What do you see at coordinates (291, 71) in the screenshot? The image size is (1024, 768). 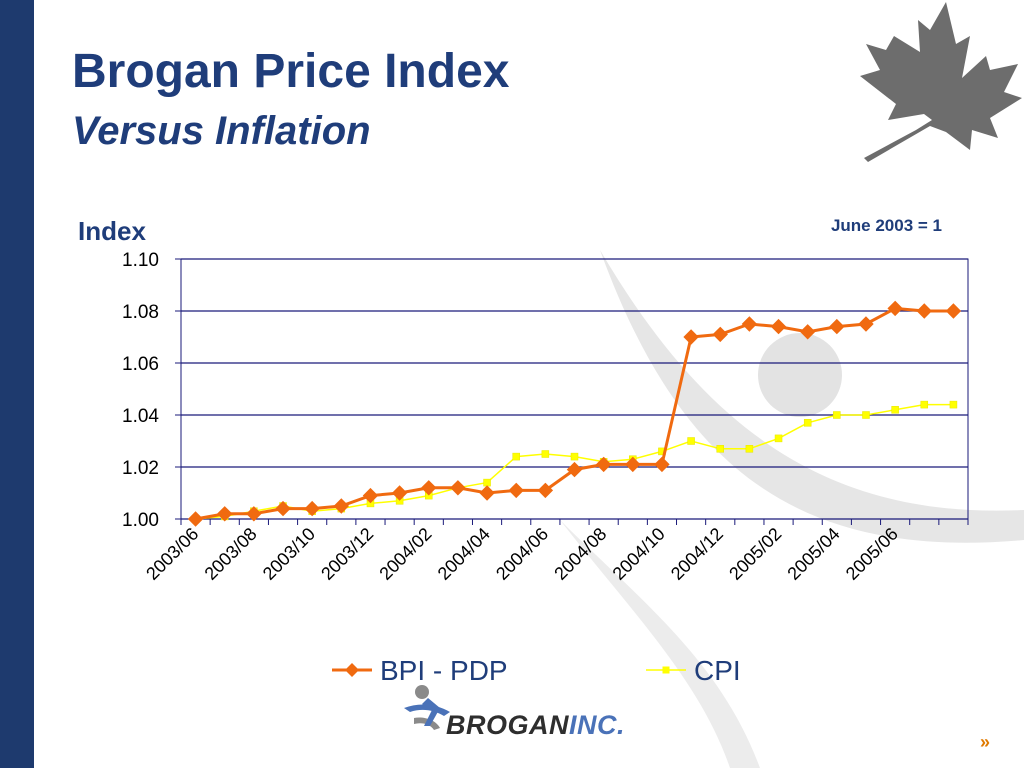 I see `slide-title: Brogan Price Index` at bounding box center [291, 71].